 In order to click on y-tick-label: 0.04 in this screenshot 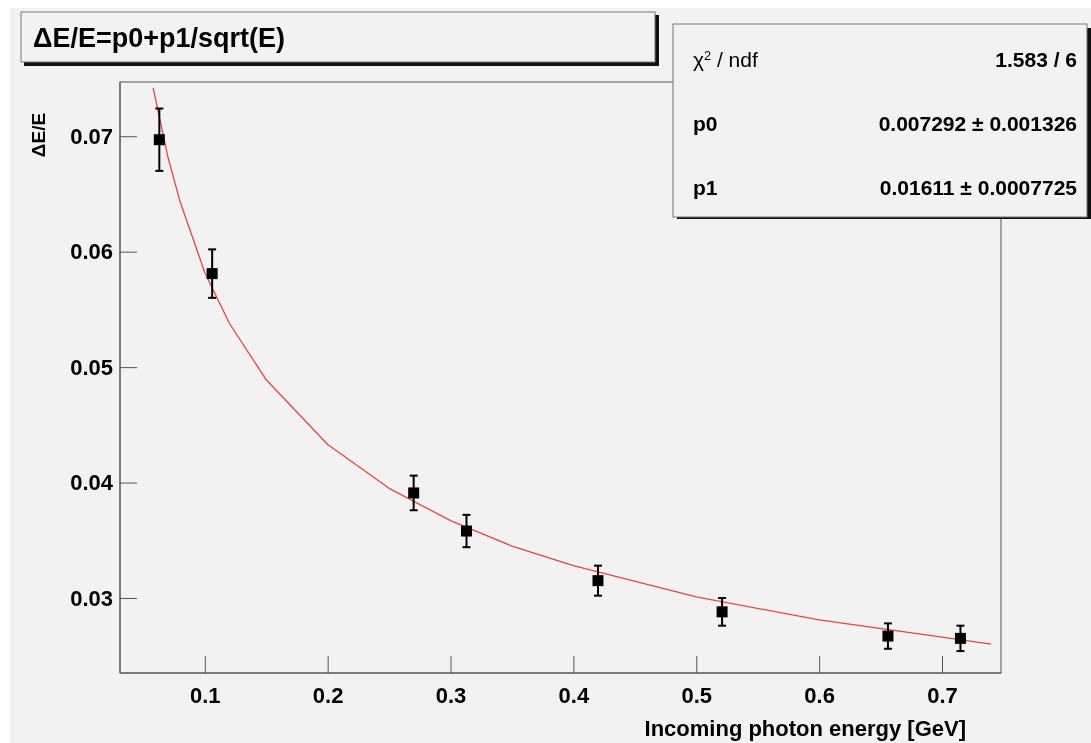, I will do `click(92, 483)`.